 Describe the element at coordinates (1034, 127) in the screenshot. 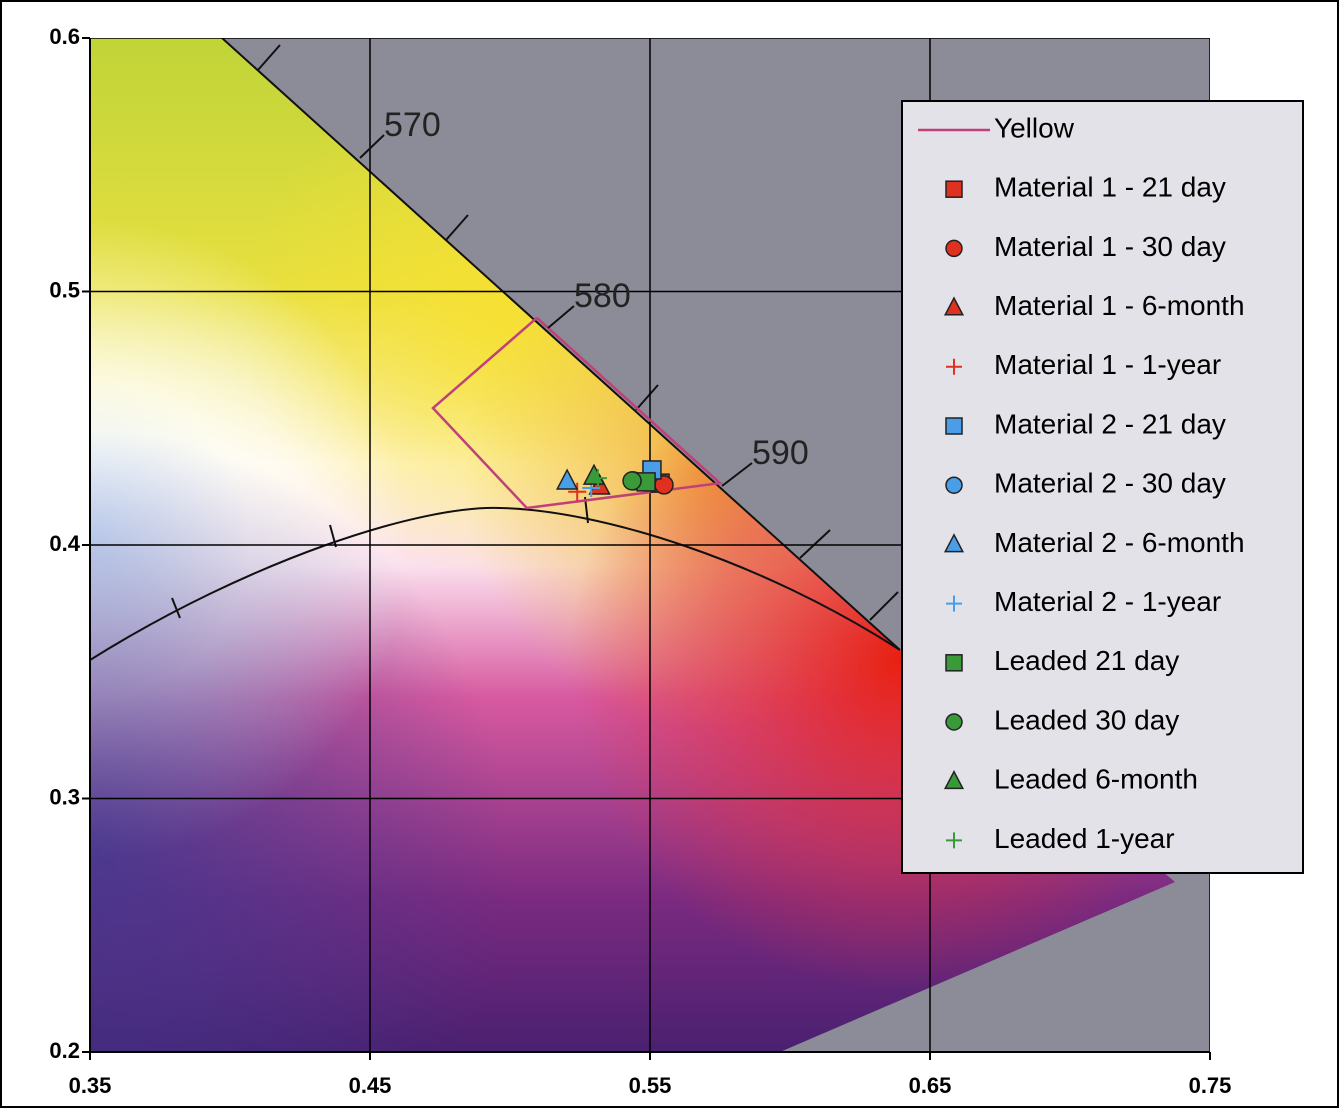

I see `legend-label: Yellow` at that location.